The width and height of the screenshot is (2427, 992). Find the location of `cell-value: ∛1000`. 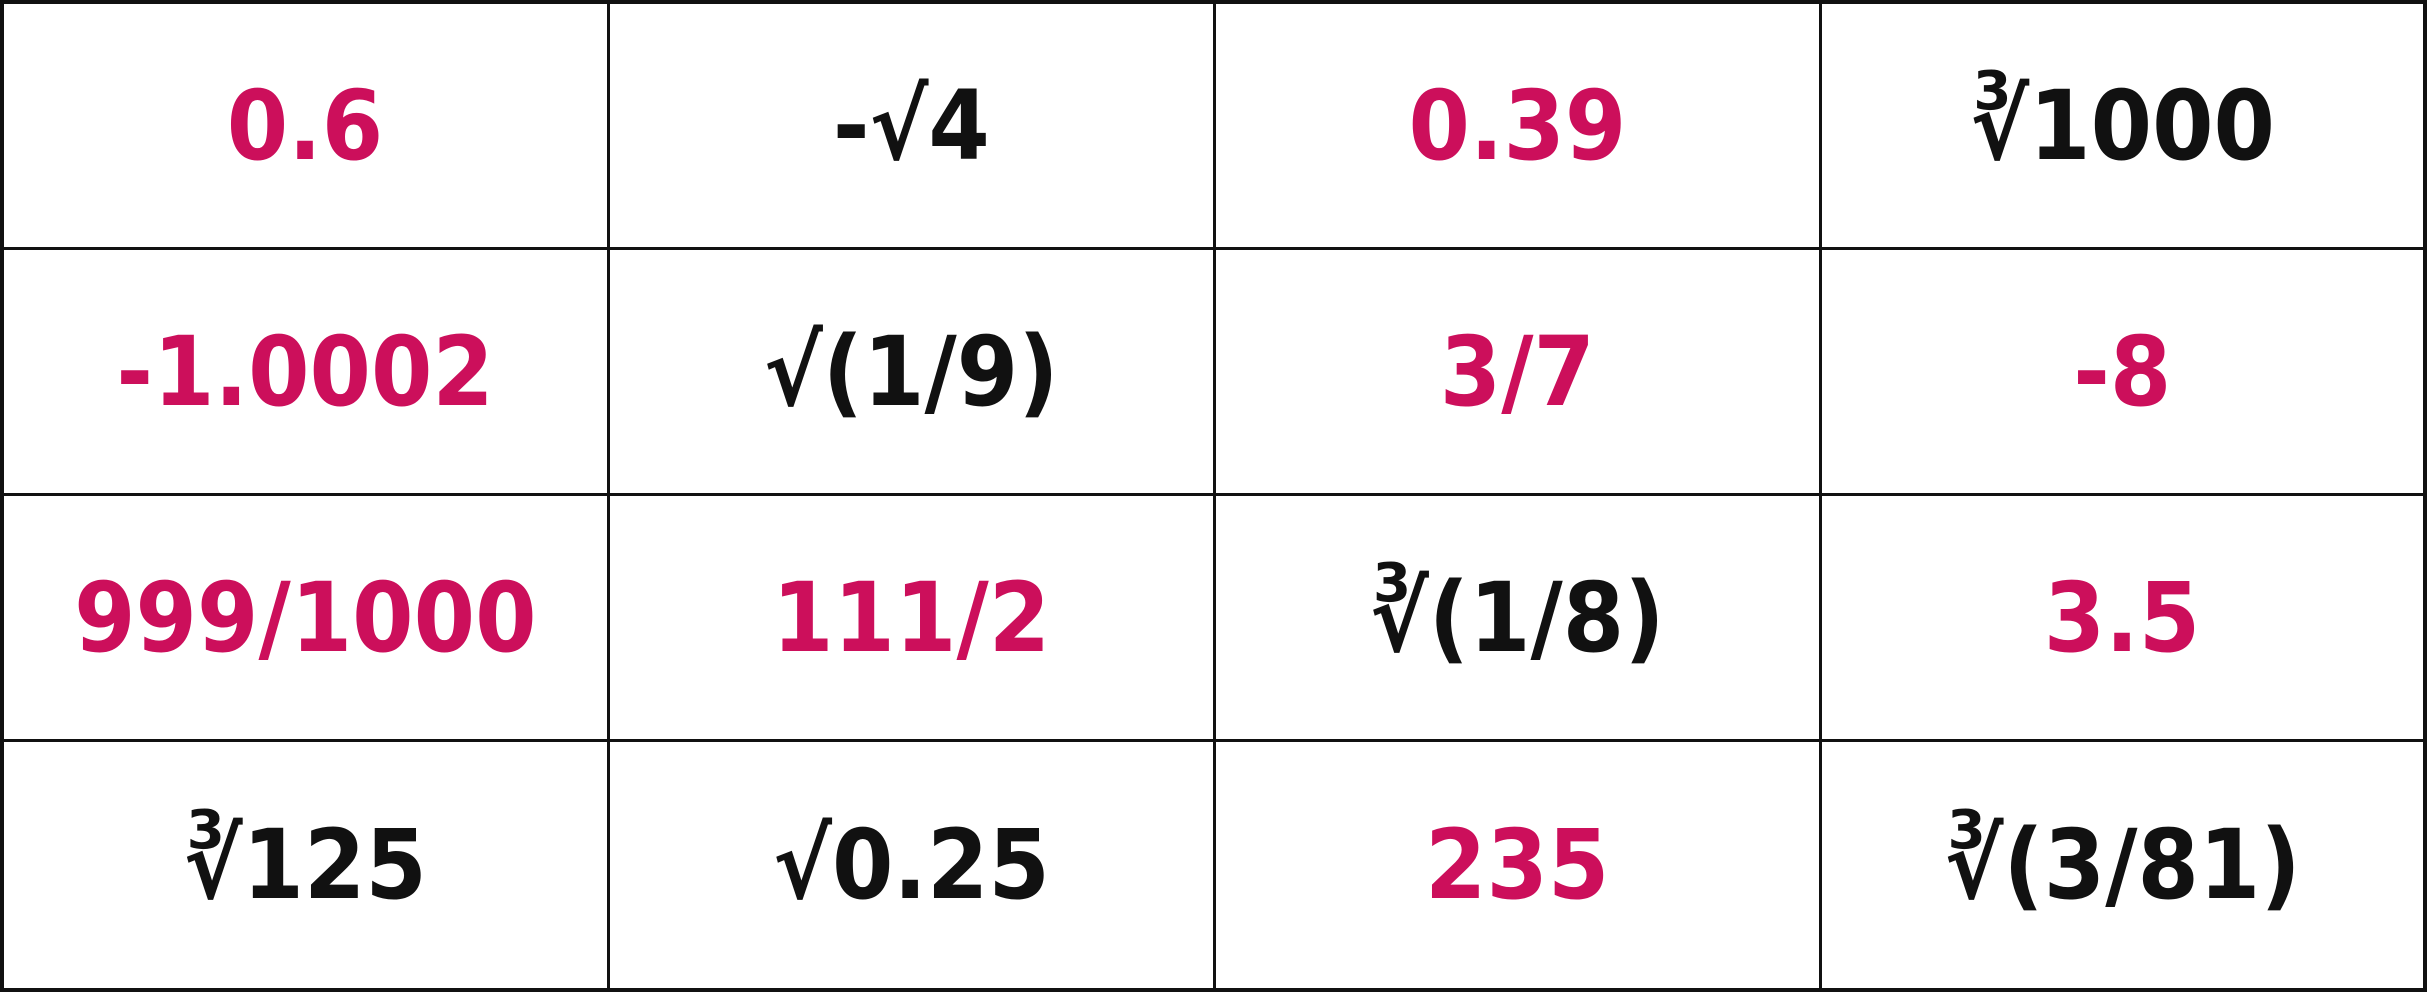

cell-value: ∛1000 is located at coordinates (2122, 125).